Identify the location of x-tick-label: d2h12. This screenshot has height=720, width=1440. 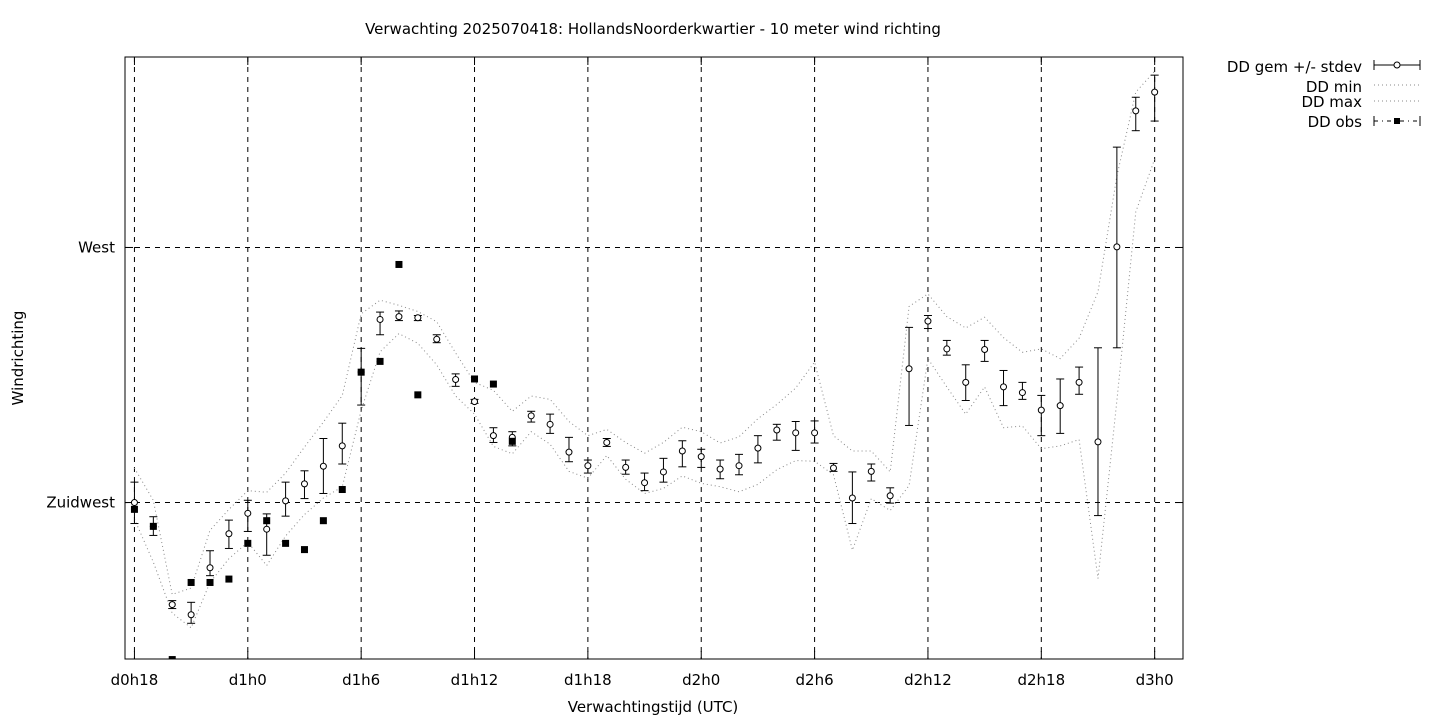
(928, 680).